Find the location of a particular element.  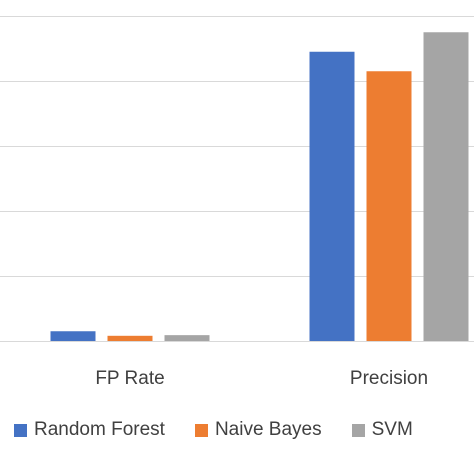

bar-svm-precision is located at coordinates (446, 186).